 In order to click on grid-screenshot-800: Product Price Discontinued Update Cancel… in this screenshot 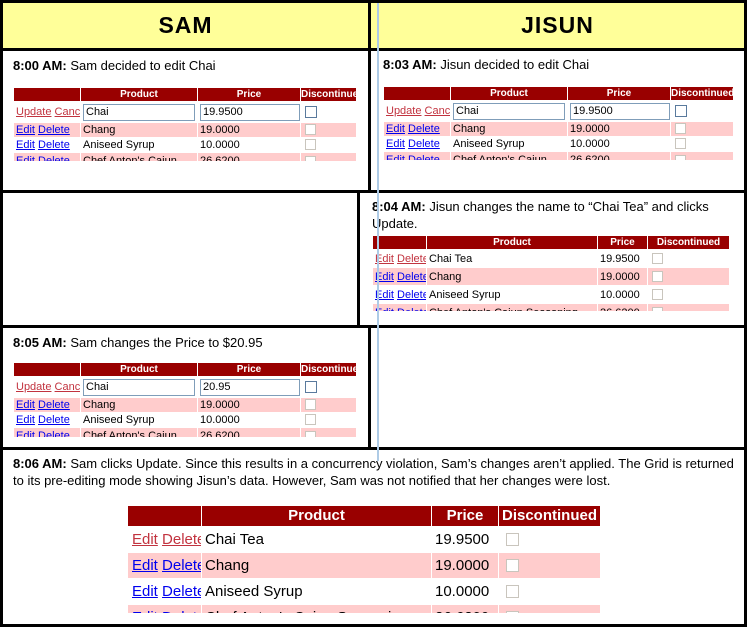, I will do `click(184, 124)`.